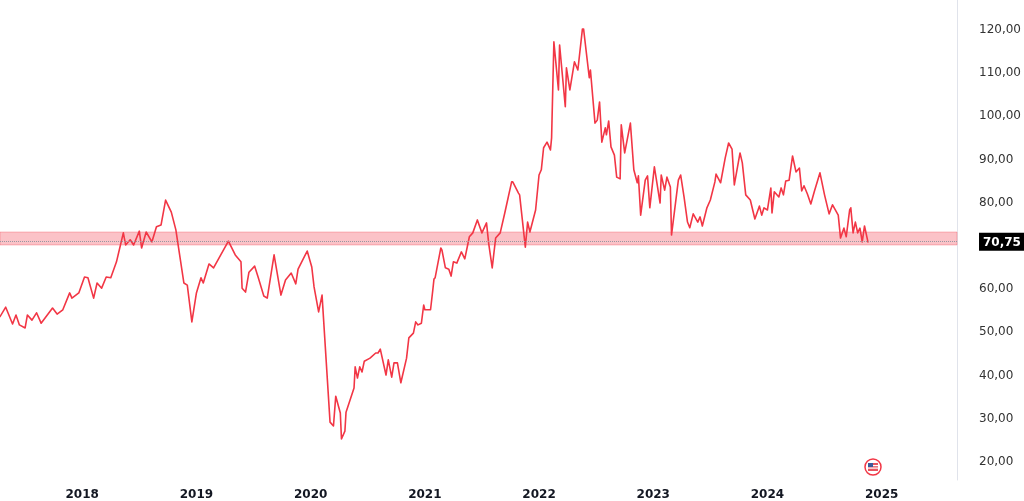  What do you see at coordinates (1000, 28) in the screenshot?
I see `y-tick-label: 120,00` at bounding box center [1000, 28].